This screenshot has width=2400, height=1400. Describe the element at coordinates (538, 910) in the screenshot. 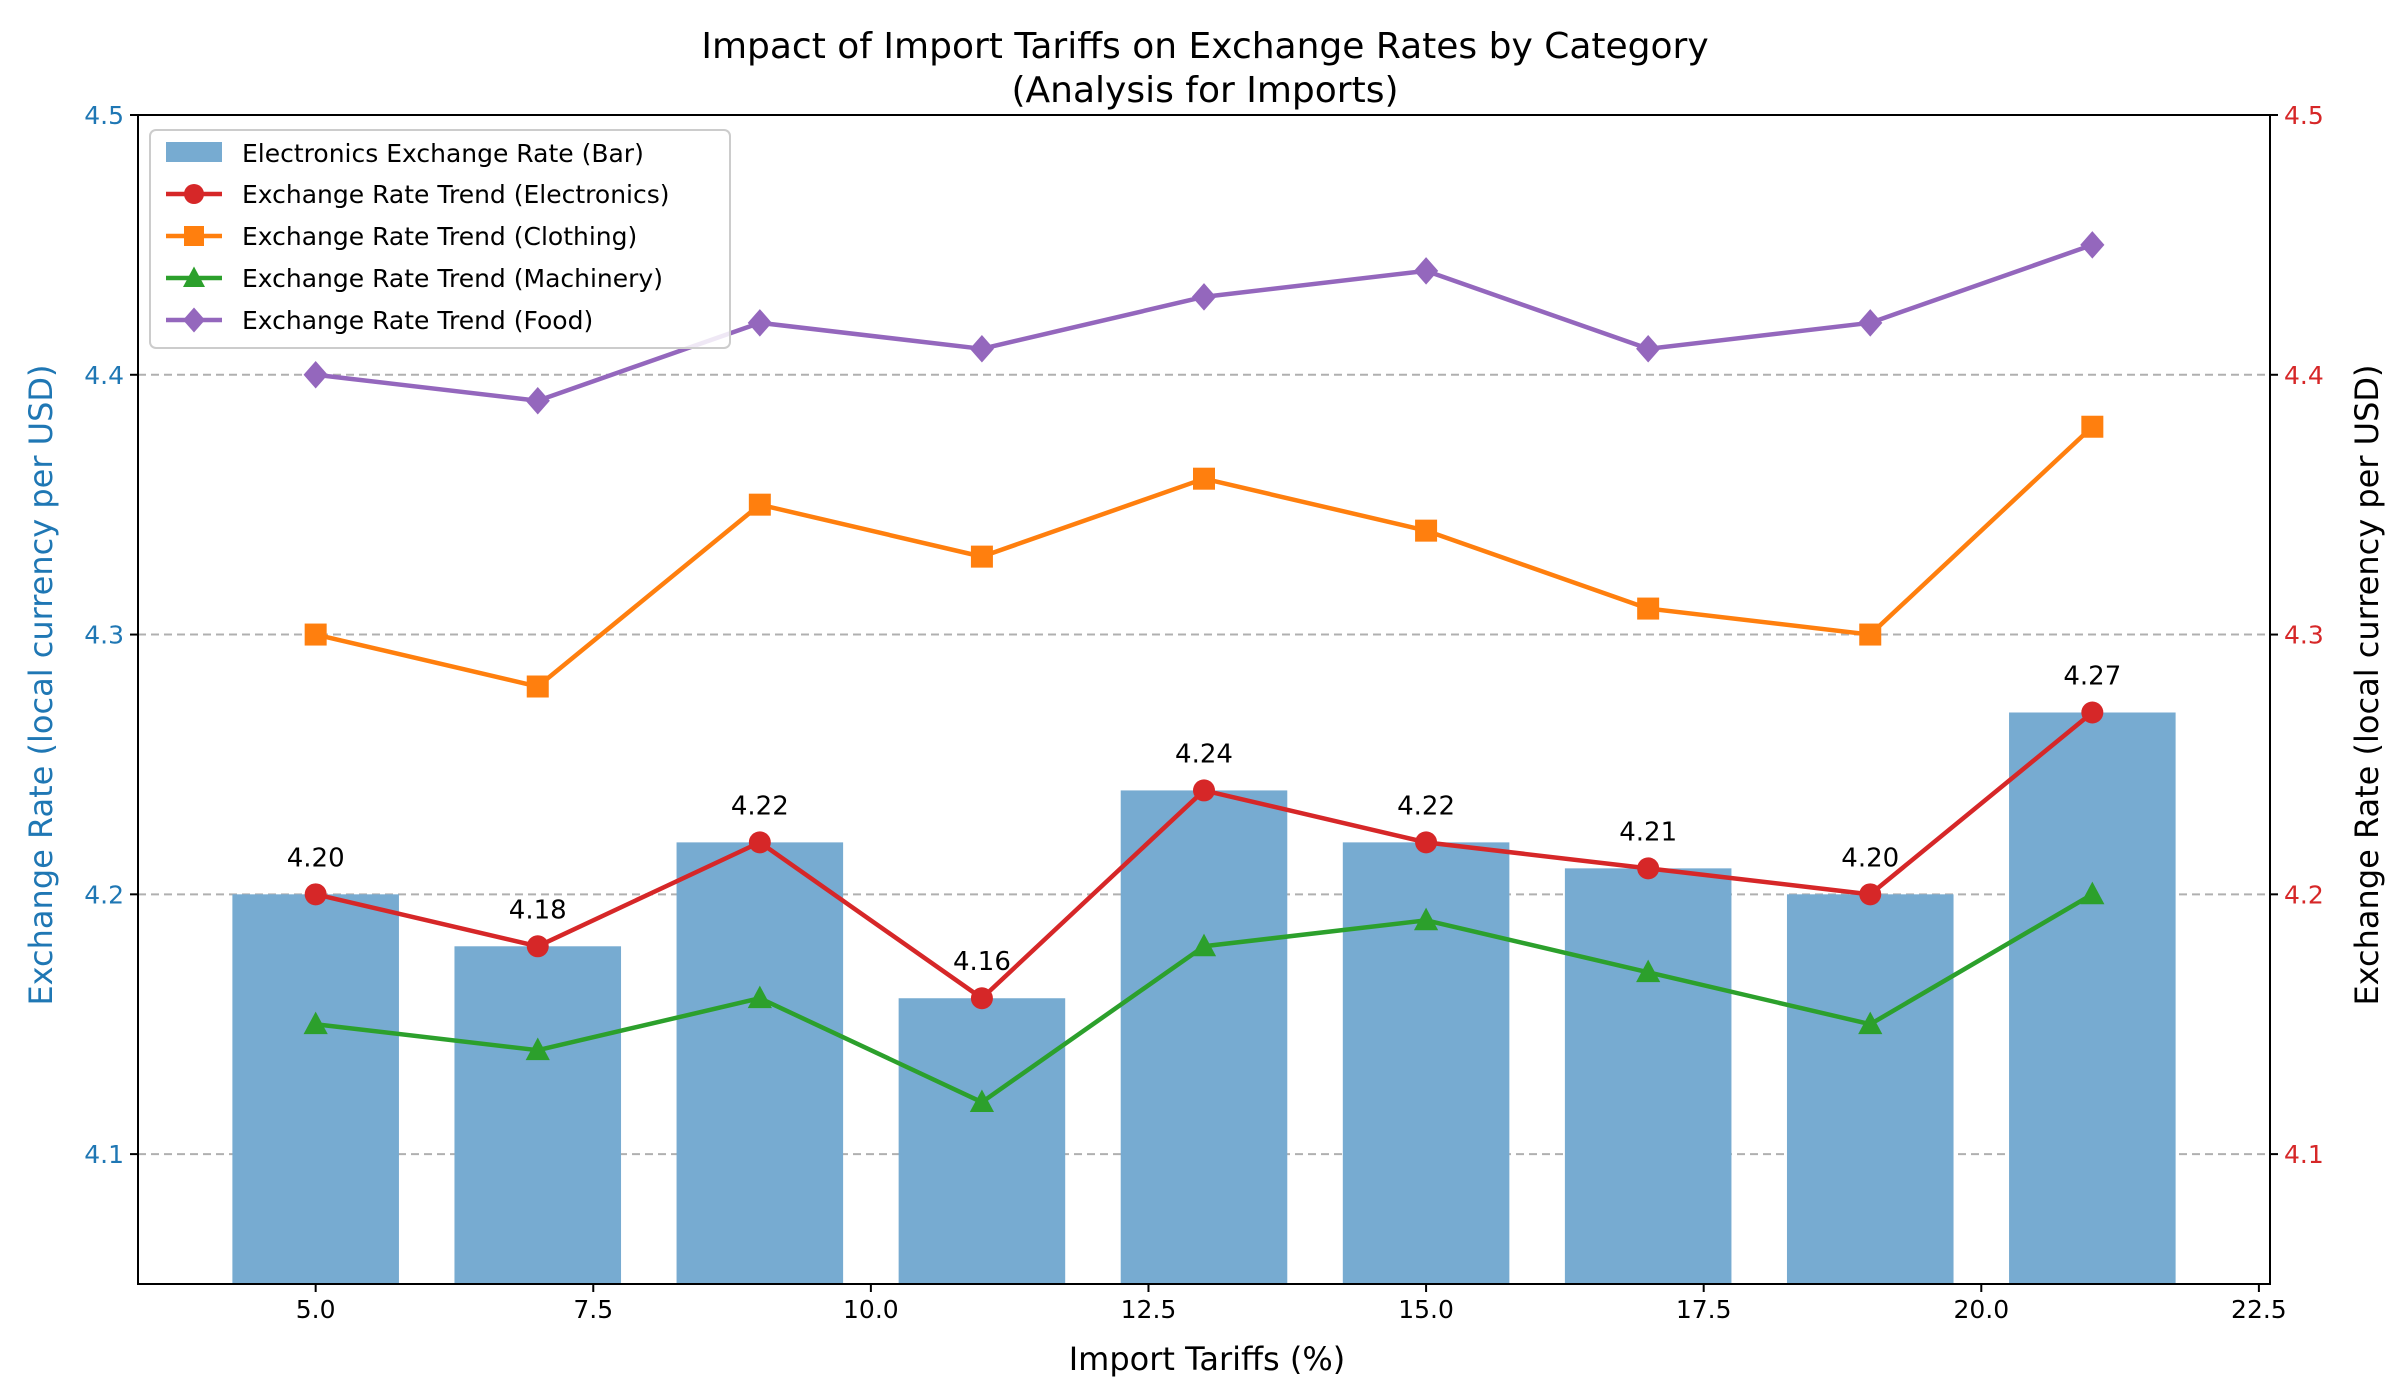

I see `bar-value-label: 4.18` at that location.